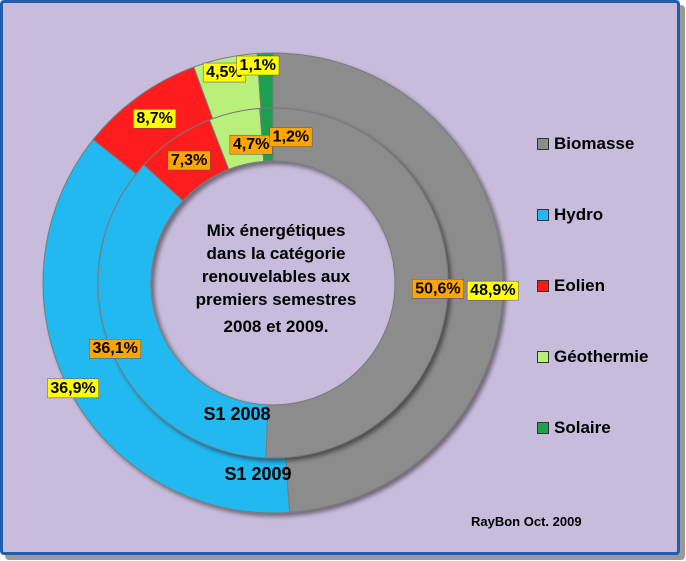 The height and width of the screenshot is (561, 686). Describe the element at coordinates (594, 143) in the screenshot. I see `legend-label: Biomasse` at that location.